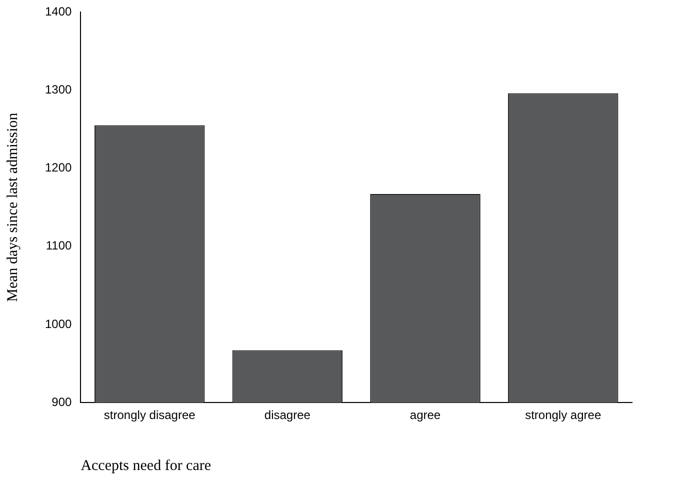  I want to click on x-tick-label: disagree, so click(287, 415).